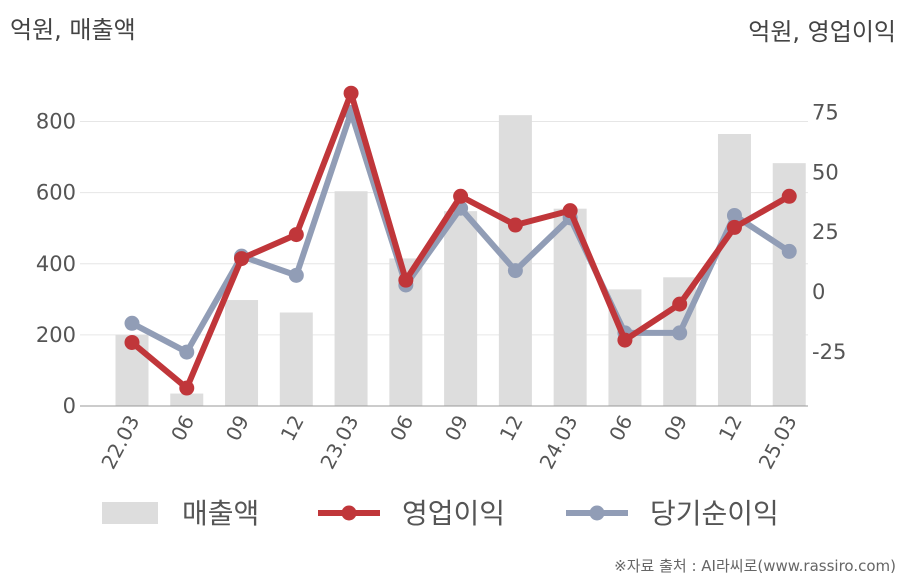  I want to click on source-text: ※자료 출처 : AI라씨로(www.rassiro.com), so click(755, 566).